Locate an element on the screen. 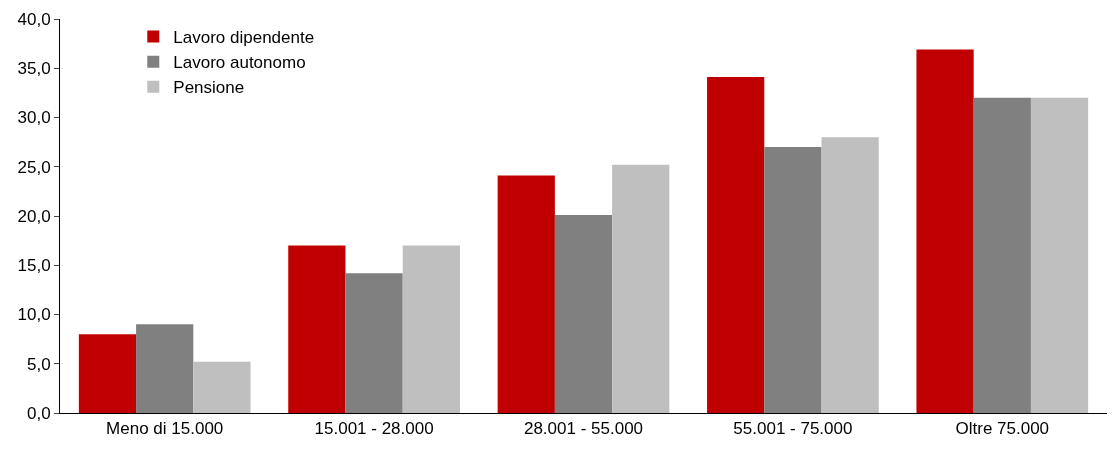 This screenshot has height=453, width=1117. x-tick-label: 15.001 - 28.000 is located at coordinates (374, 429).